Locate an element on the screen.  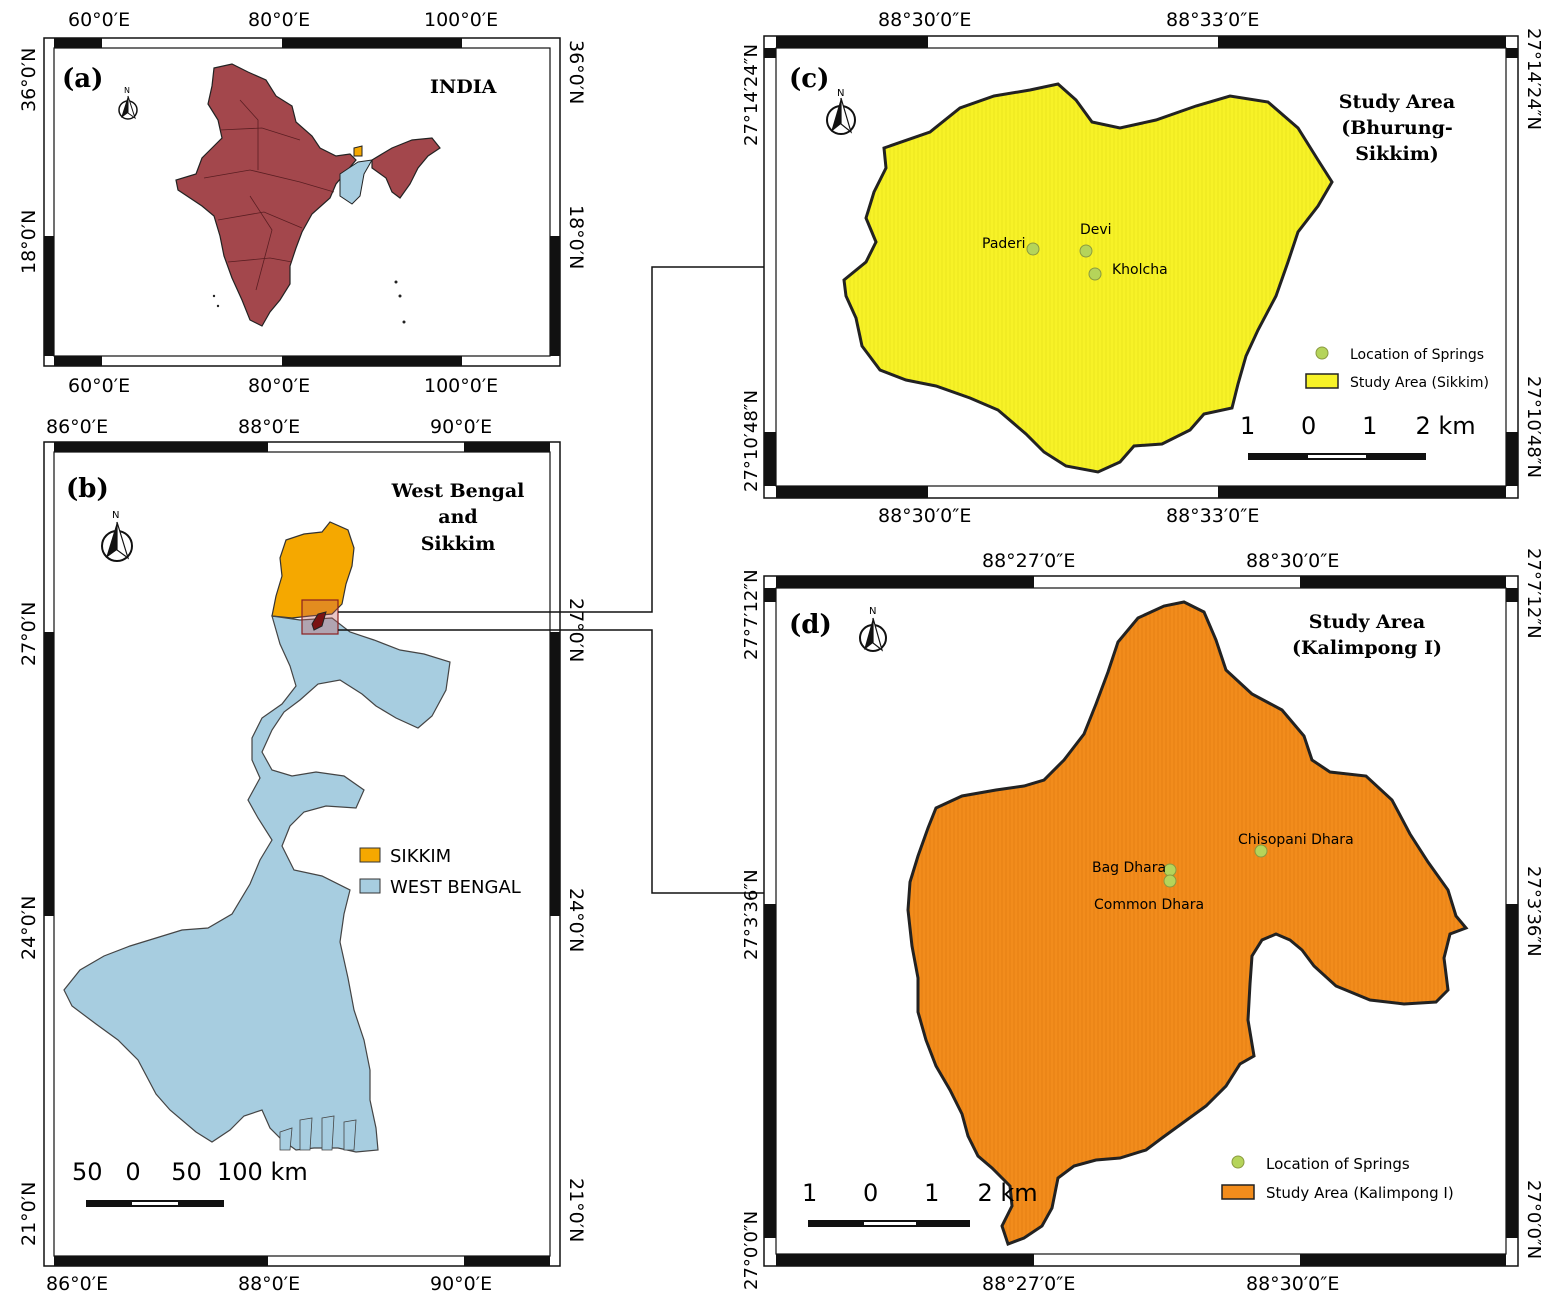
panel-d-right-tick: 27°3′36″N is located at coordinates (1533, 911).